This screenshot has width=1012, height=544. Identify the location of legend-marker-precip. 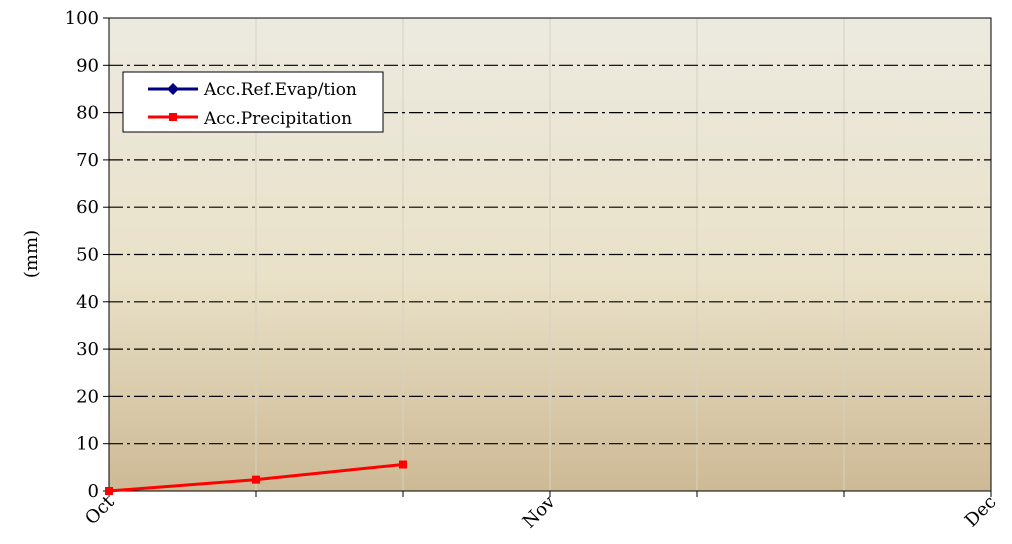
(173, 117).